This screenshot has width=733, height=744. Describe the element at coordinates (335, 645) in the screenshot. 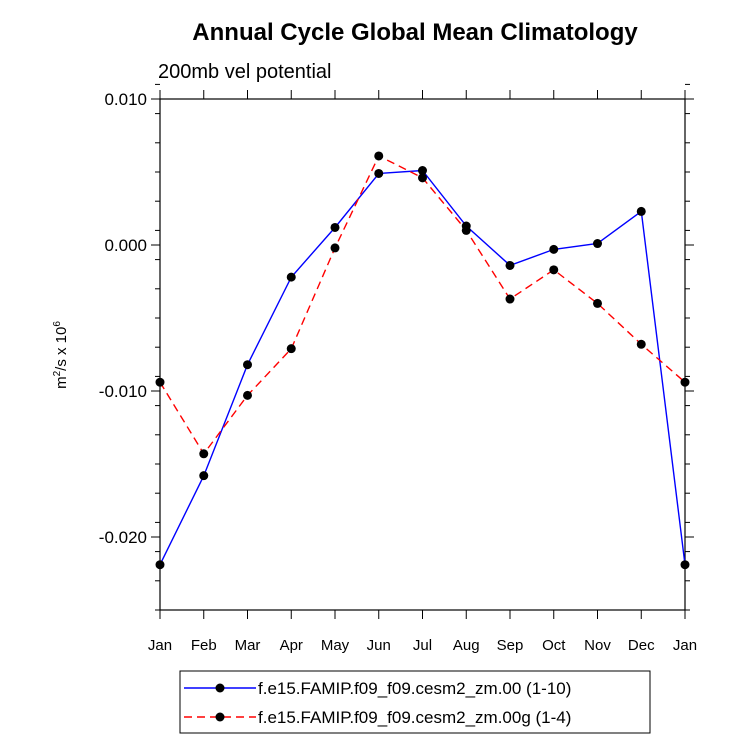

I see `x-tick-label: May` at that location.